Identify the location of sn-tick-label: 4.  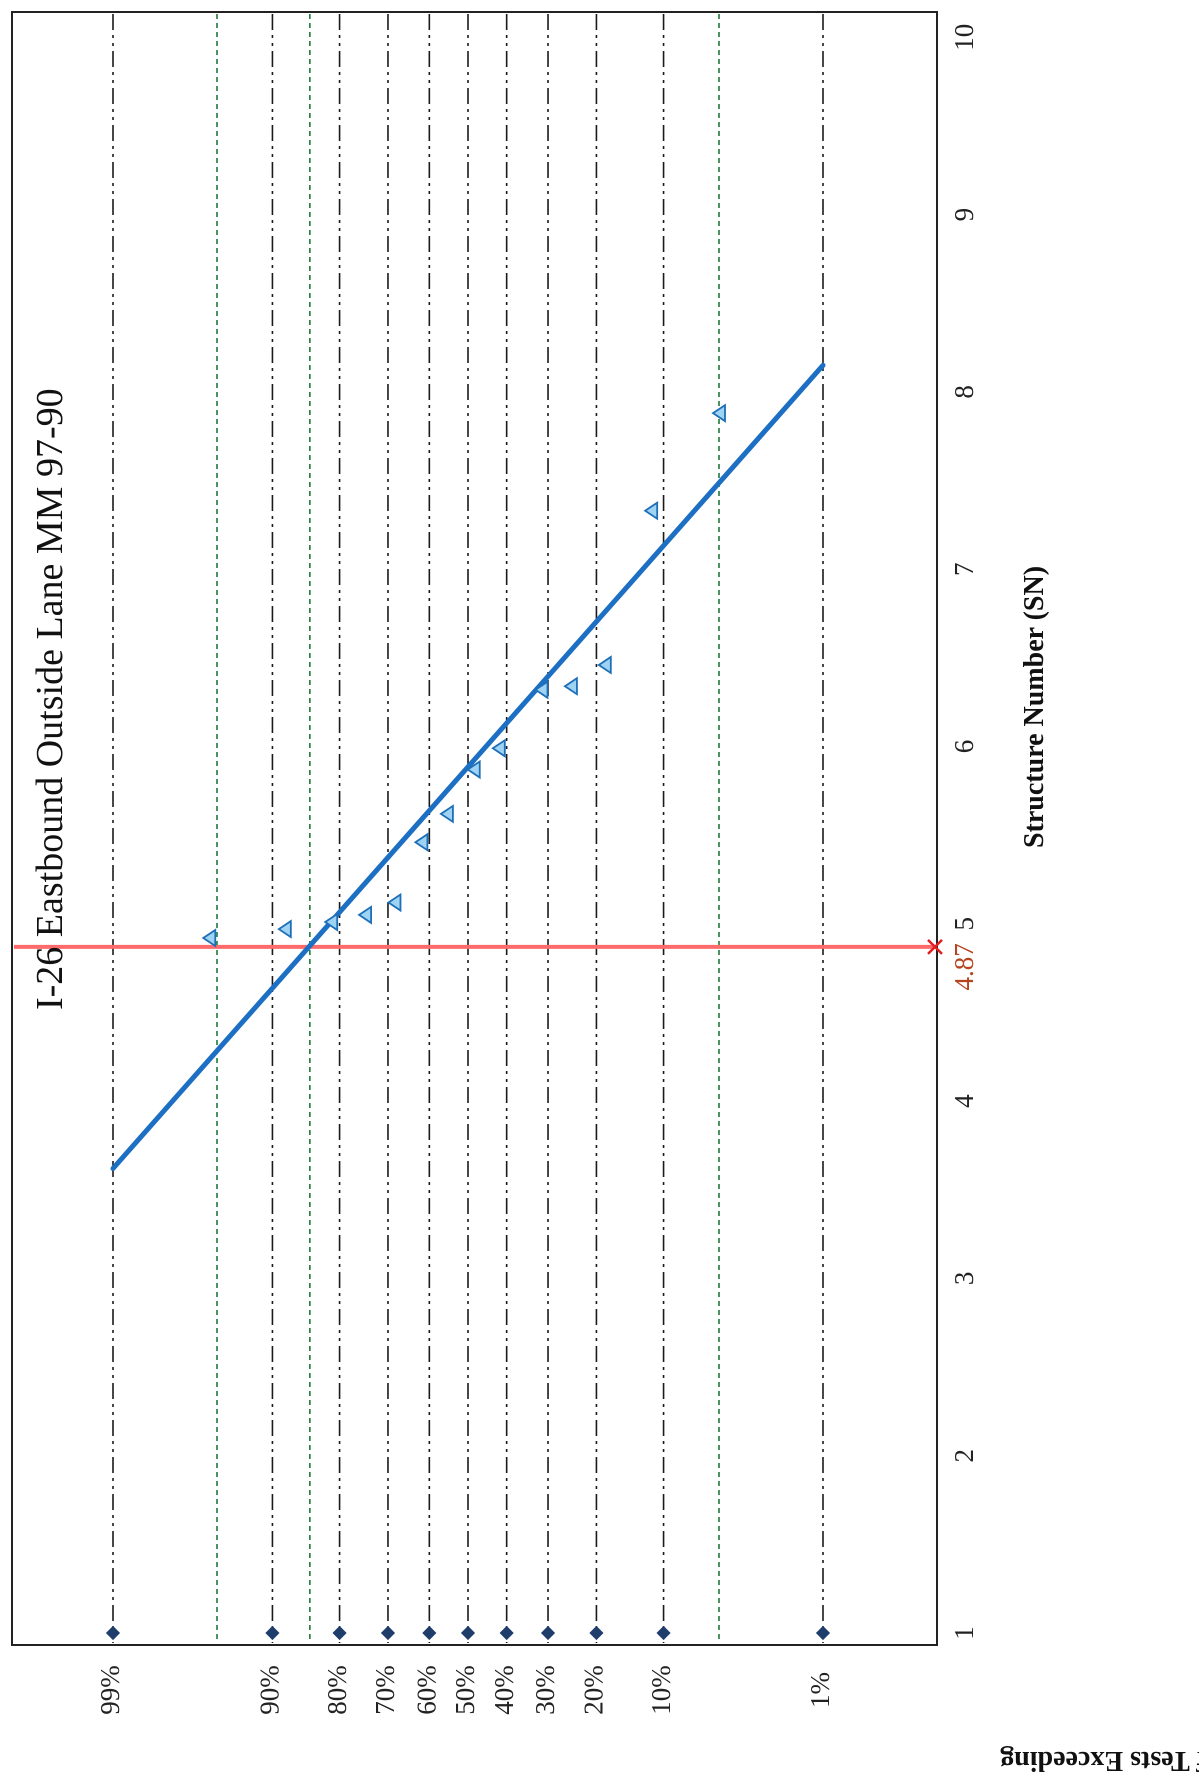
(964, 1101).